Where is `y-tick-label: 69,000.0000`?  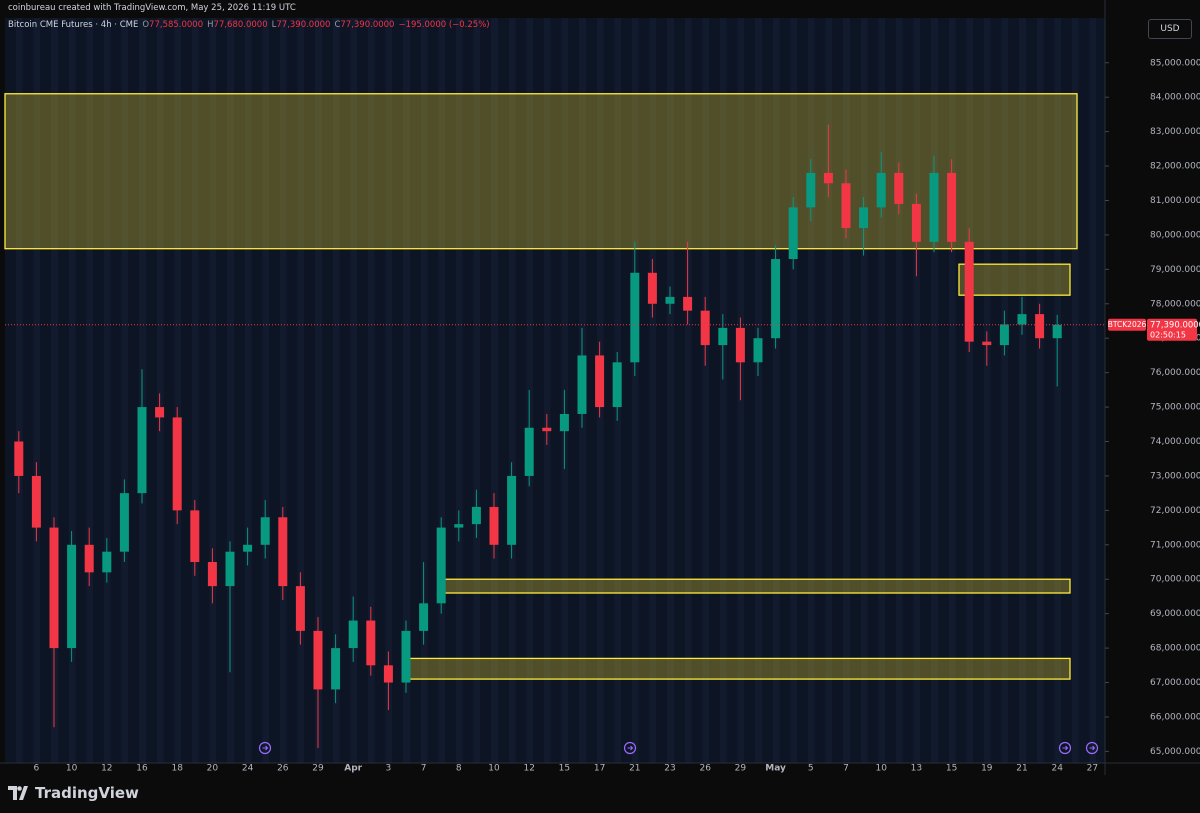
y-tick-label: 69,000.0000 is located at coordinates (1175, 614).